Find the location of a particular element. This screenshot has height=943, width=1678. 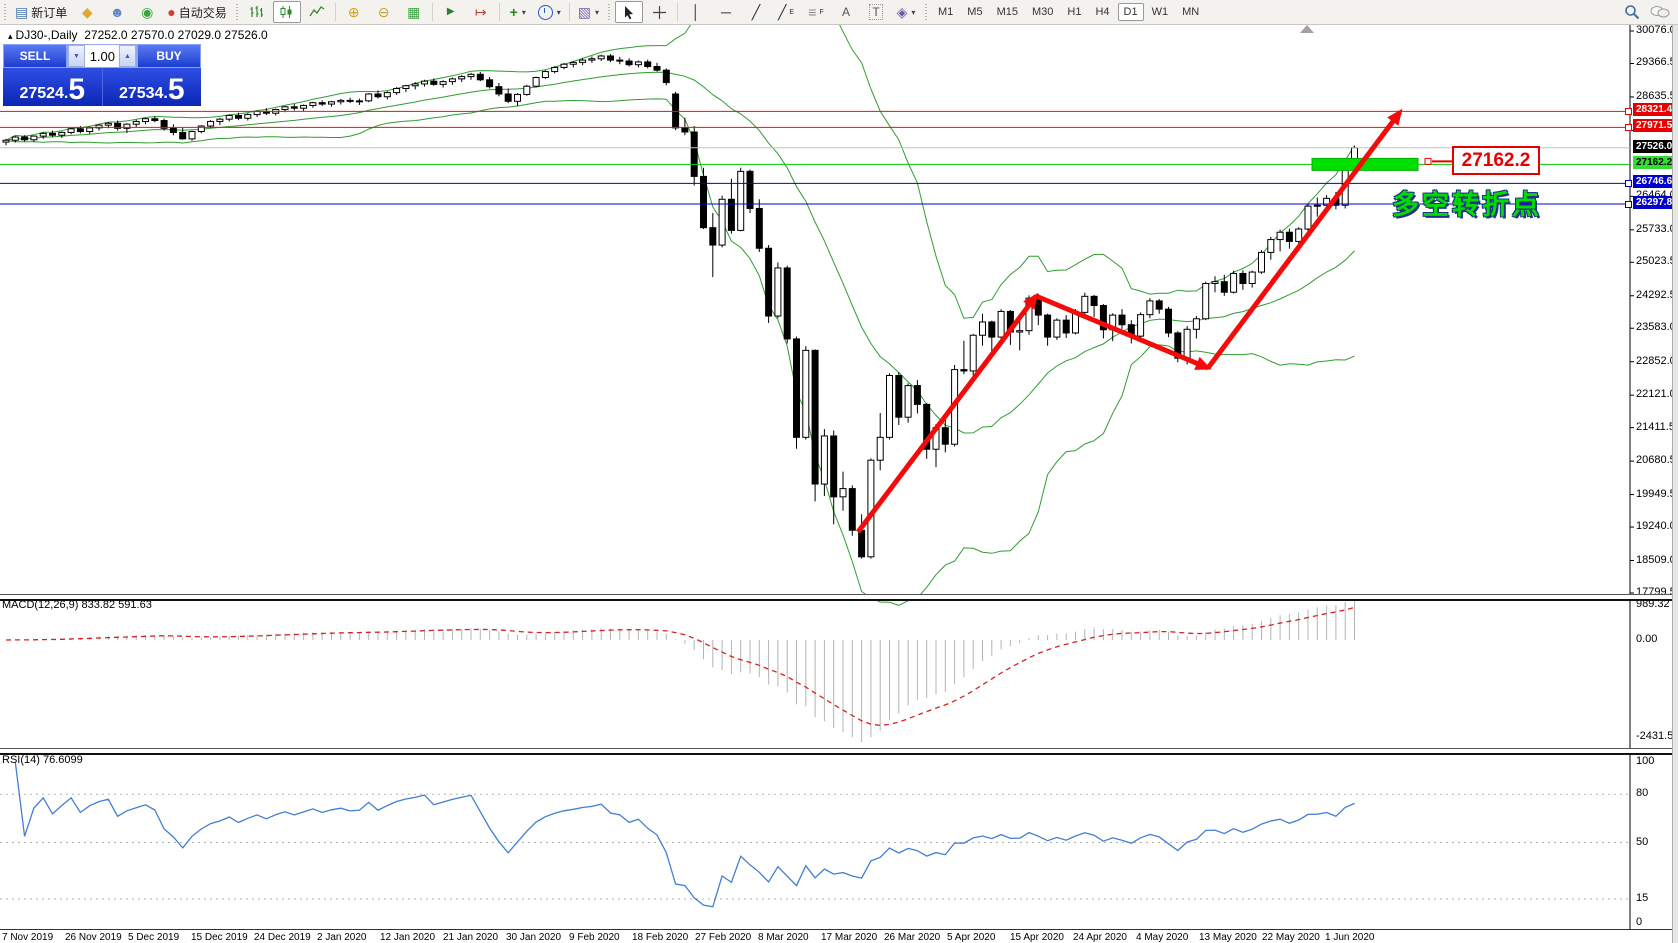

candlestick-chart-button is located at coordinates (286, 12).